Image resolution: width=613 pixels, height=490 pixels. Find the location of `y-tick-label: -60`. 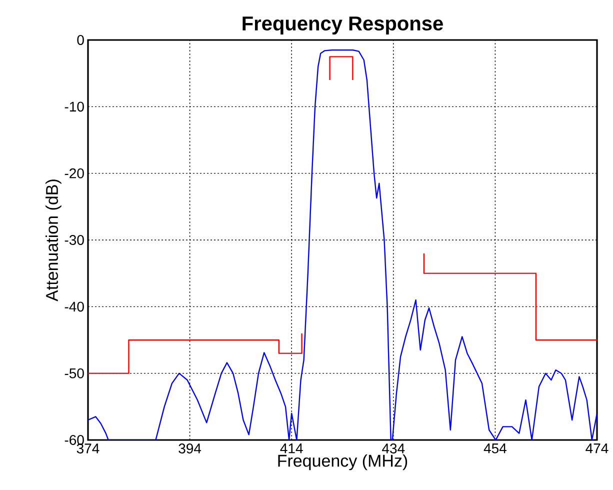

y-tick-label: -60 is located at coordinates (74, 440).